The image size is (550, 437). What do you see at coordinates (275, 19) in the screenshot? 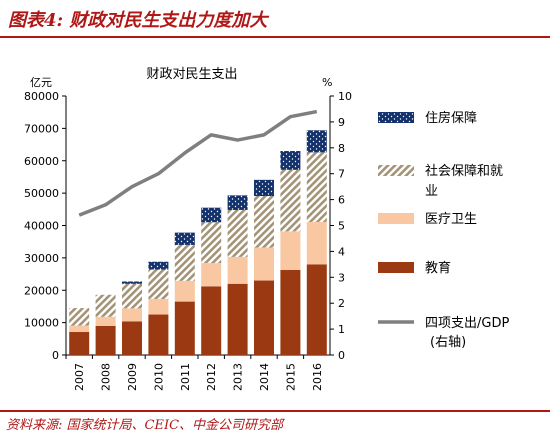
I see `figure-header: 图表4: 财政对民生支出力度加大` at bounding box center [275, 19].